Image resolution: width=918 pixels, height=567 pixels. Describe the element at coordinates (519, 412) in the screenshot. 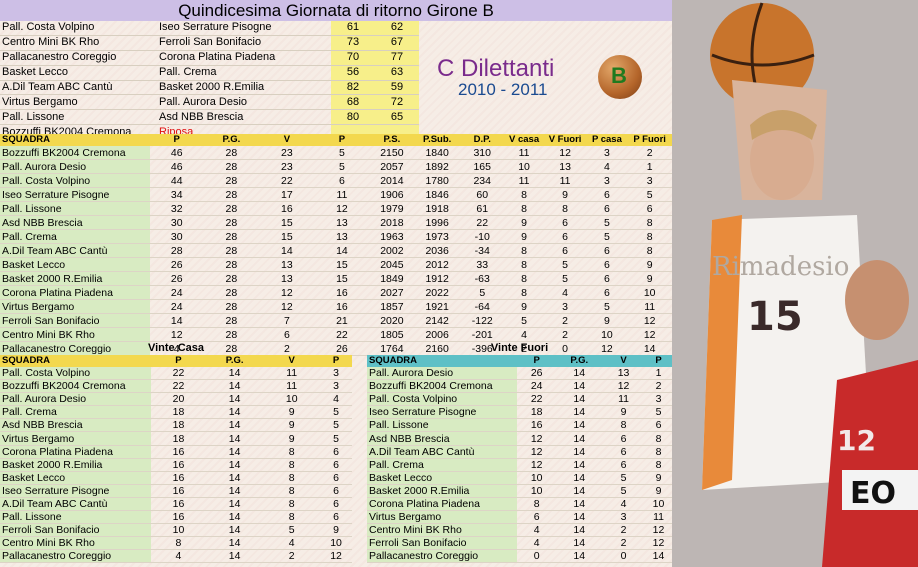

I see `table-row: Iseo Serrature Pisogne 18 14 9 5` at that location.